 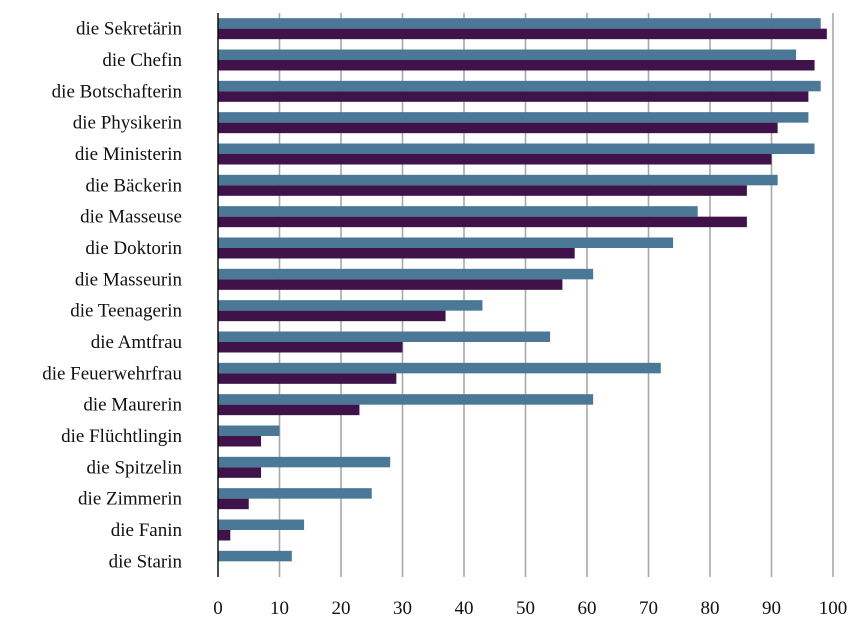 I want to click on x-tick-label: 30, so click(x=402, y=608).